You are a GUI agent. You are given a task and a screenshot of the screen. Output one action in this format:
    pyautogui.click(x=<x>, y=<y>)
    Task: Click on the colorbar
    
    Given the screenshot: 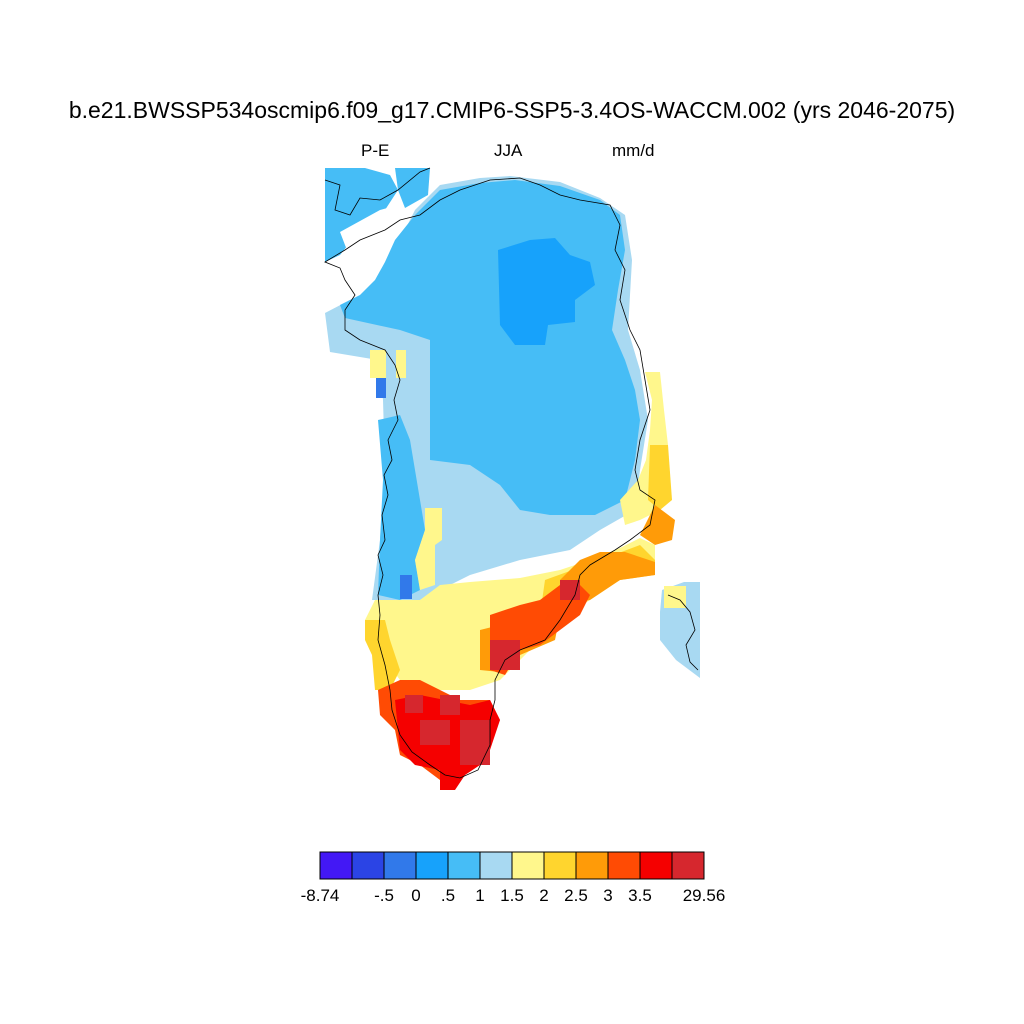 What is the action you would take?
    pyautogui.click(x=512, y=865)
    